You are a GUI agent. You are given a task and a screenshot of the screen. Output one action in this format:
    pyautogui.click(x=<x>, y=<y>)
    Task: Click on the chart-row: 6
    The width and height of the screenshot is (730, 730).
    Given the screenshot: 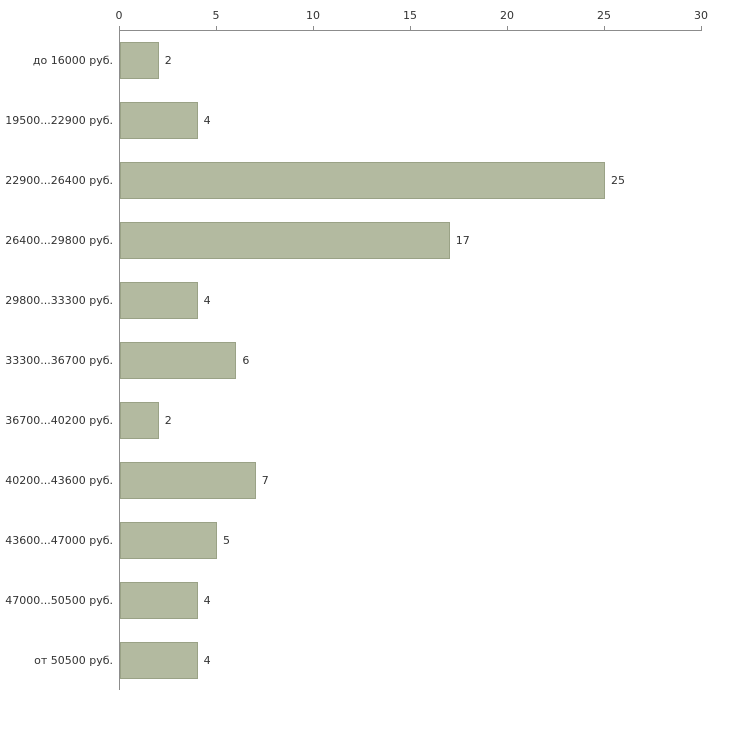 What is the action you would take?
    pyautogui.click(x=424, y=360)
    